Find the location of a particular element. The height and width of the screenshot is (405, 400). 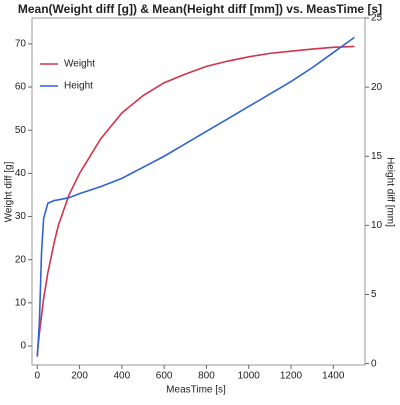

legend-label: Height is located at coordinates (78, 86).